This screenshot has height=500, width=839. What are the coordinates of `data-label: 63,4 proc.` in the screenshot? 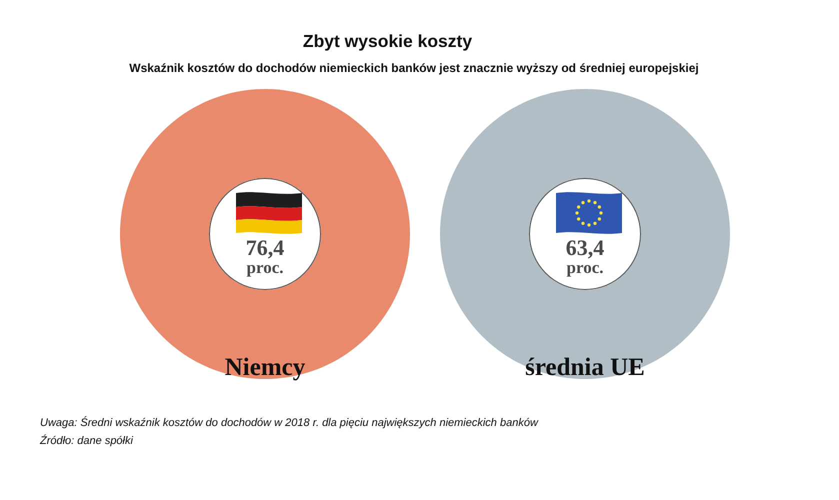 It's located at (585, 256).